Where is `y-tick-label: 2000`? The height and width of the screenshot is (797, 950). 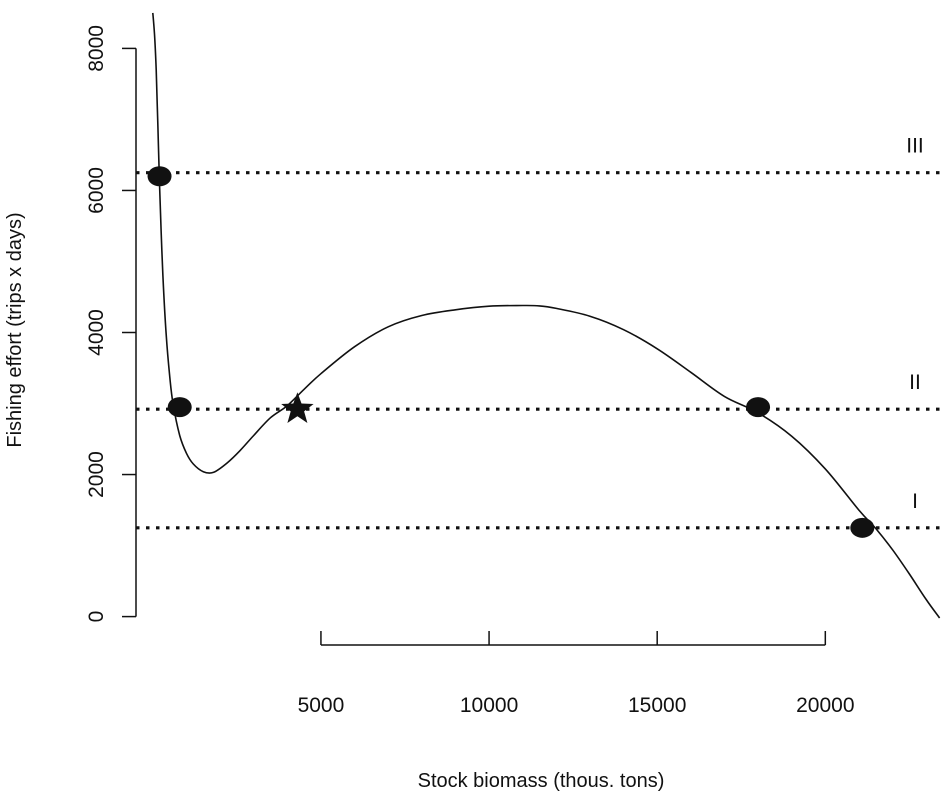
y-tick-label: 2000 is located at coordinates (96, 474).